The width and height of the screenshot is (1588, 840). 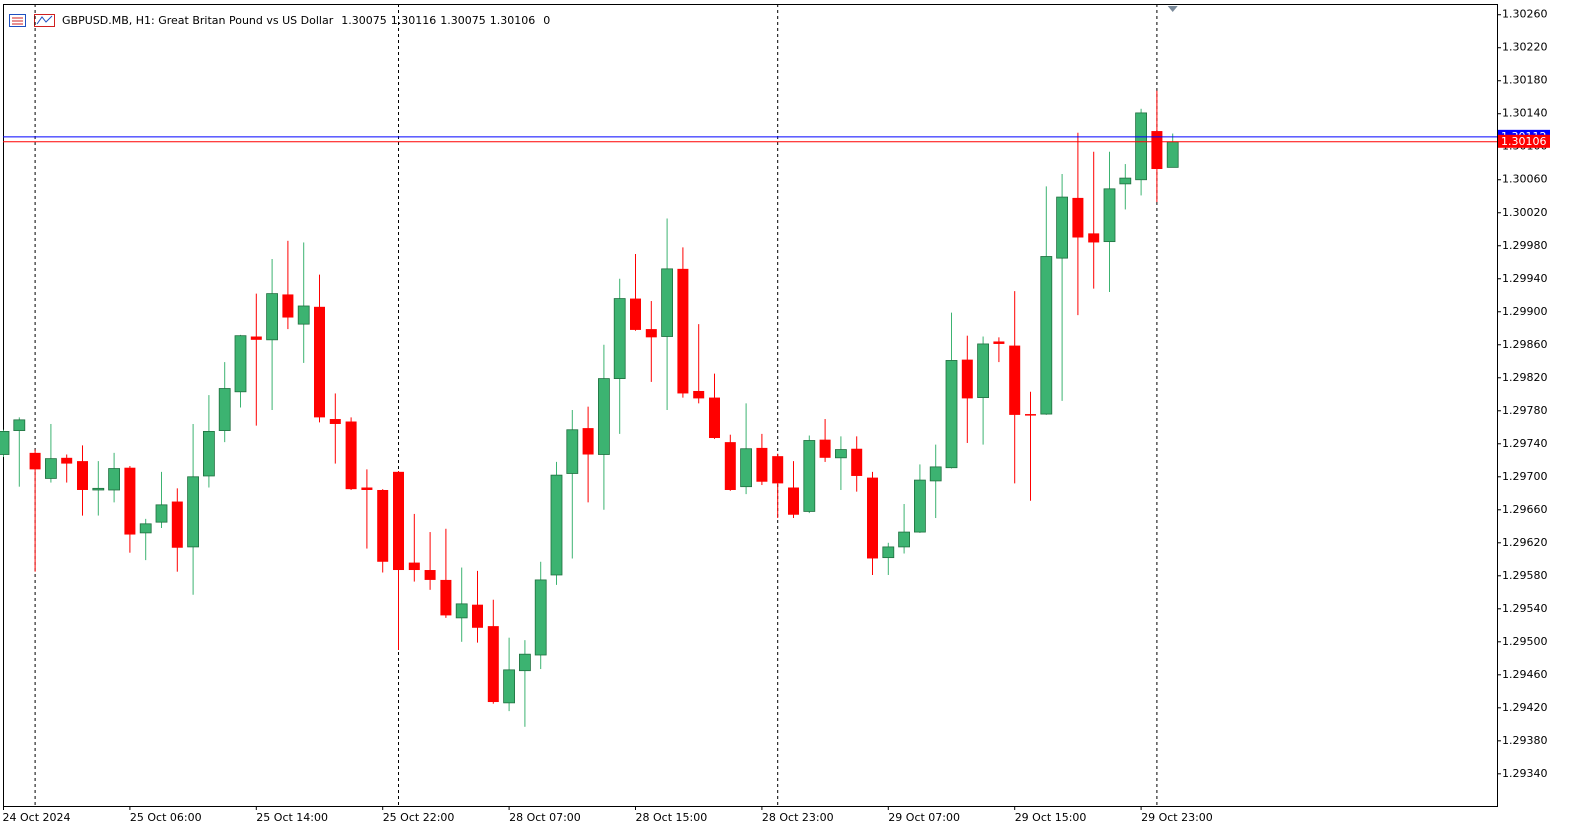 I want to click on header-low: 1.30075, so click(x=463, y=20).